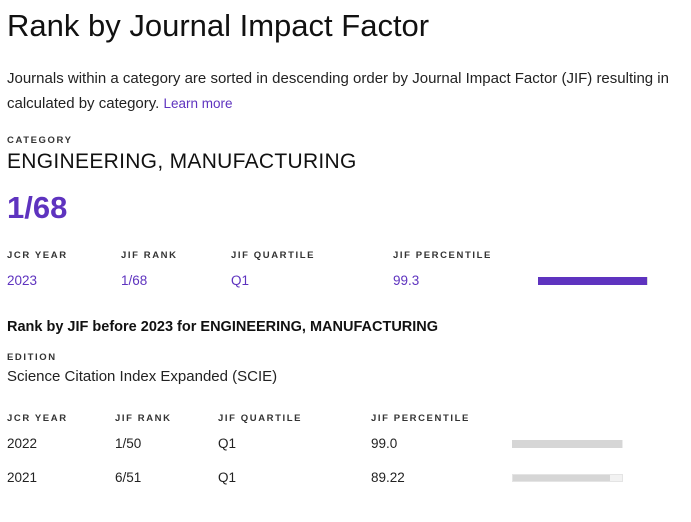 The width and height of the screenshot is (691, 522). I want to click on row-rank: 6/51, so click(128, 477).